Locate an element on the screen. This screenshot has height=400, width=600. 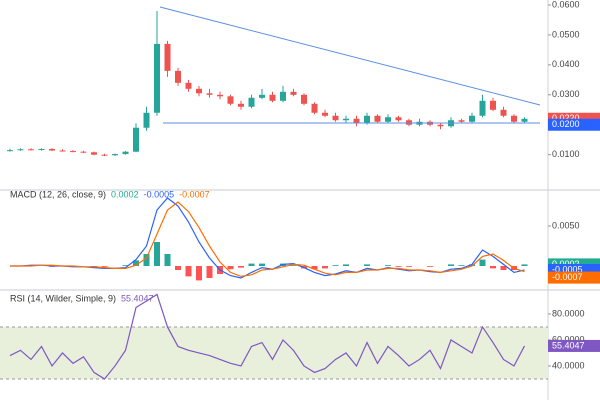
legend-text: 55.4047 is located at coordinates (137, 298).